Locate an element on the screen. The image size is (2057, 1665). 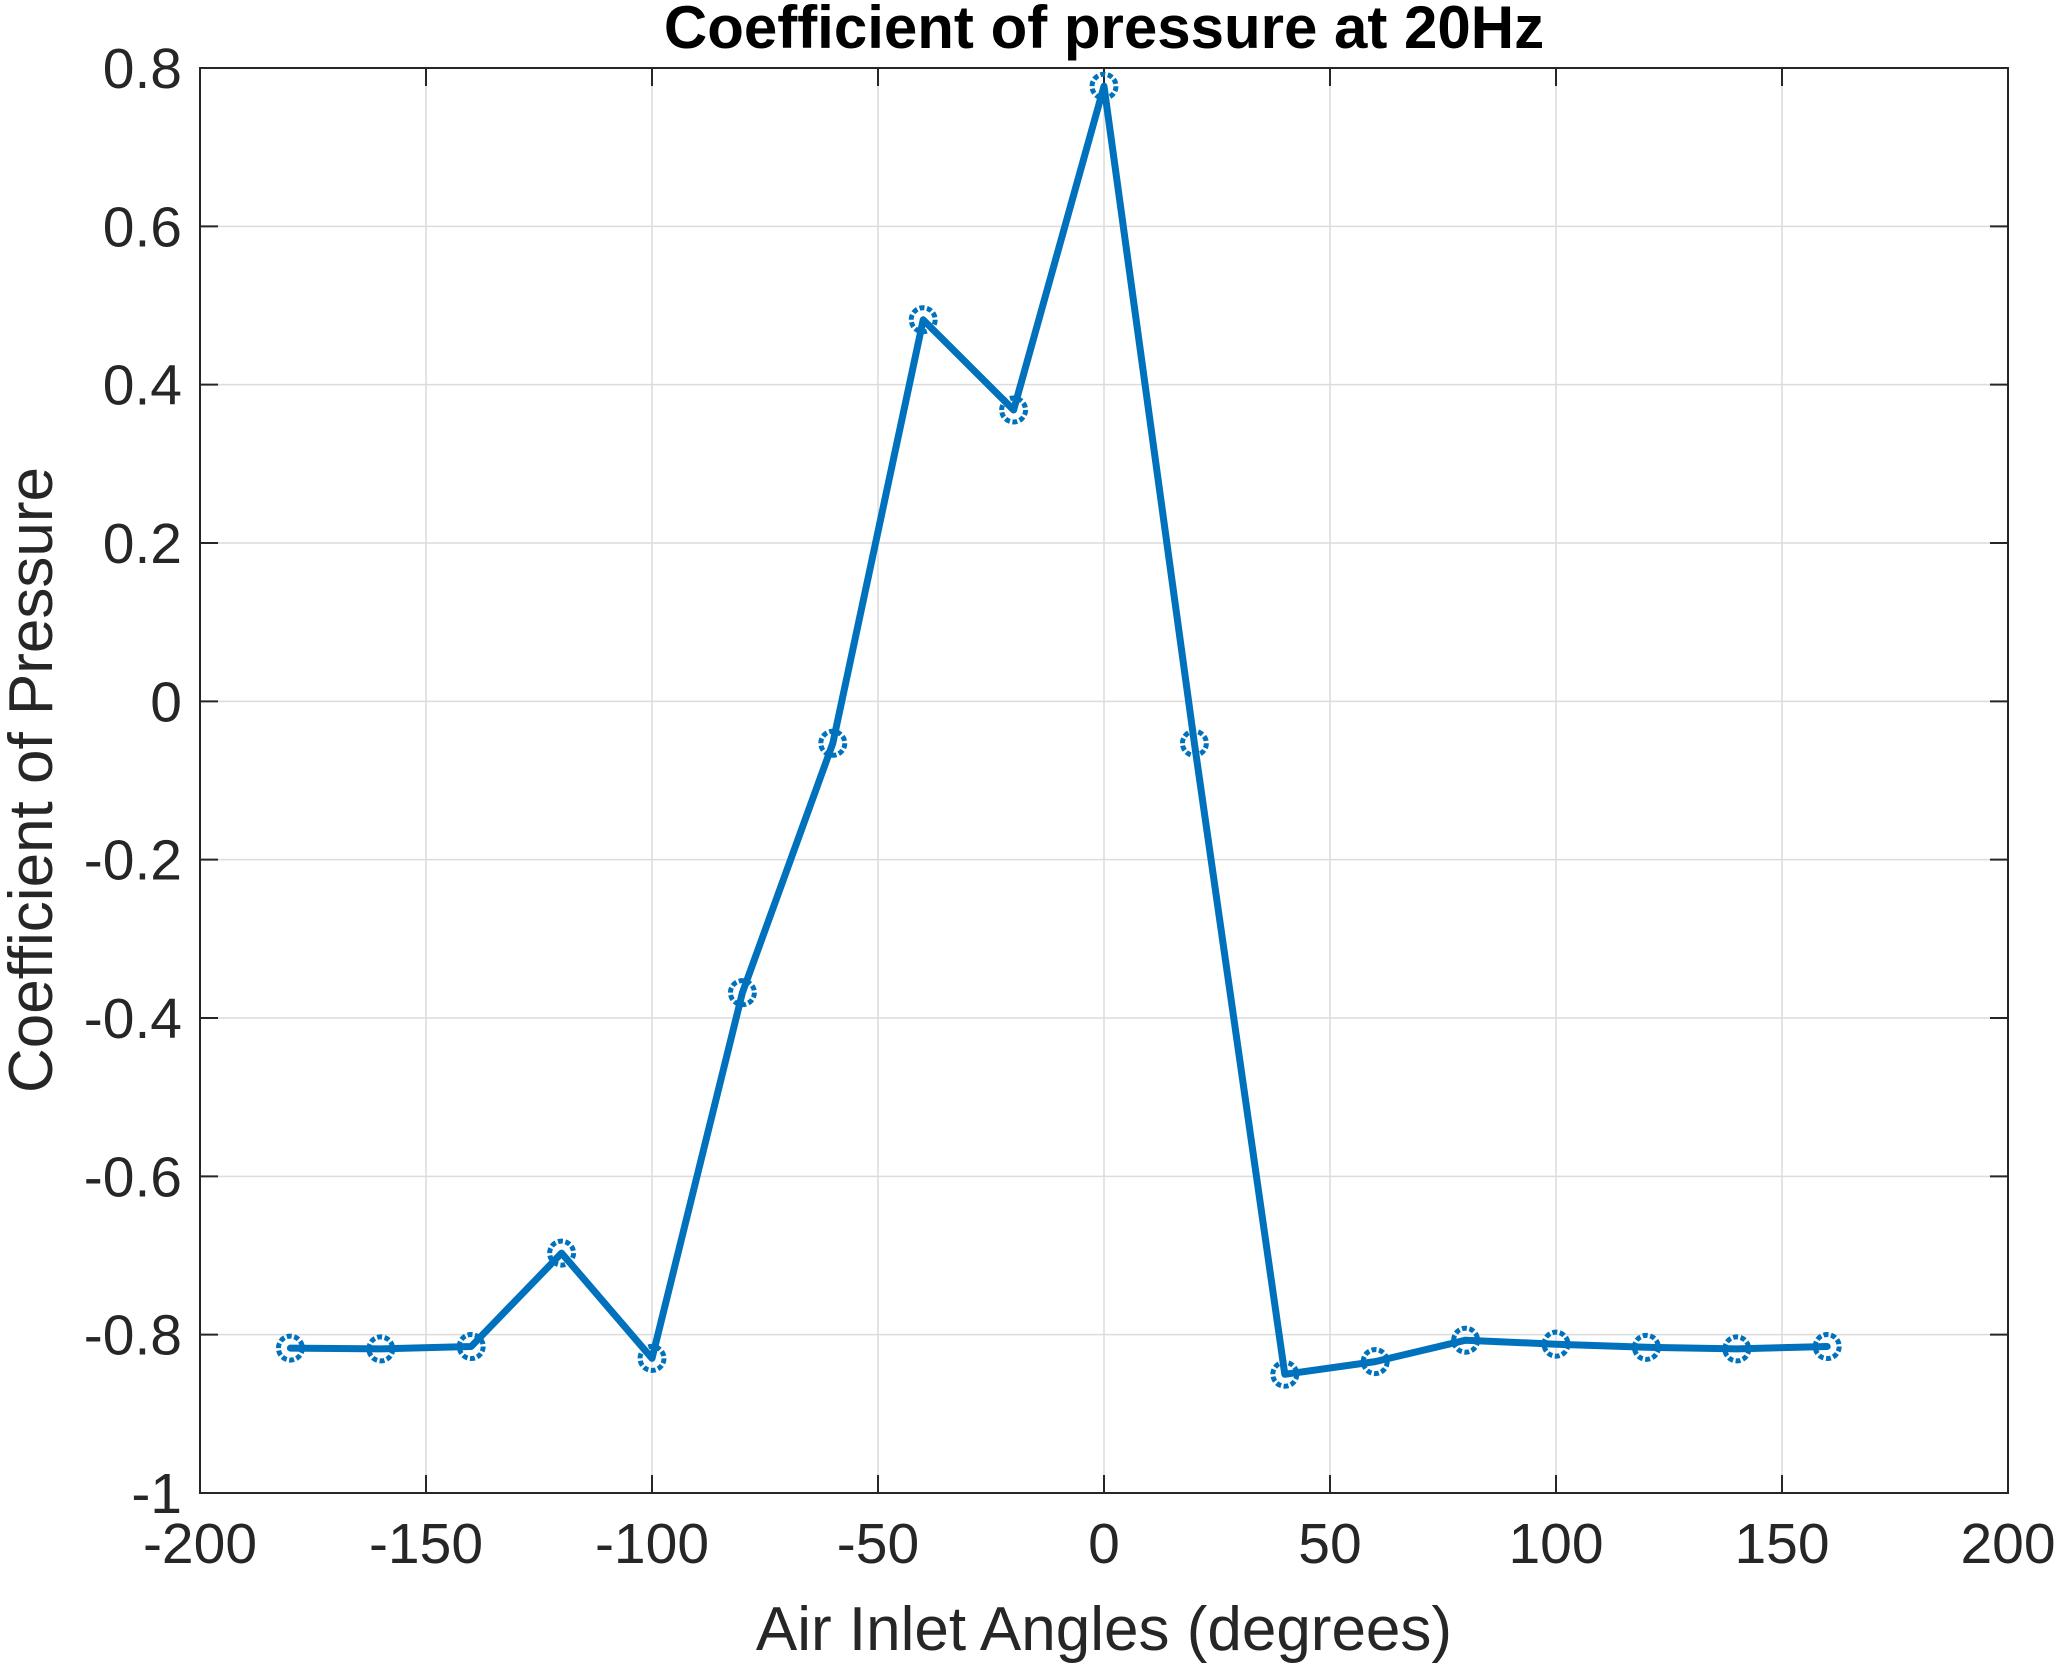
x-tick-label: 0 is located at coordinates (1104, 1544).